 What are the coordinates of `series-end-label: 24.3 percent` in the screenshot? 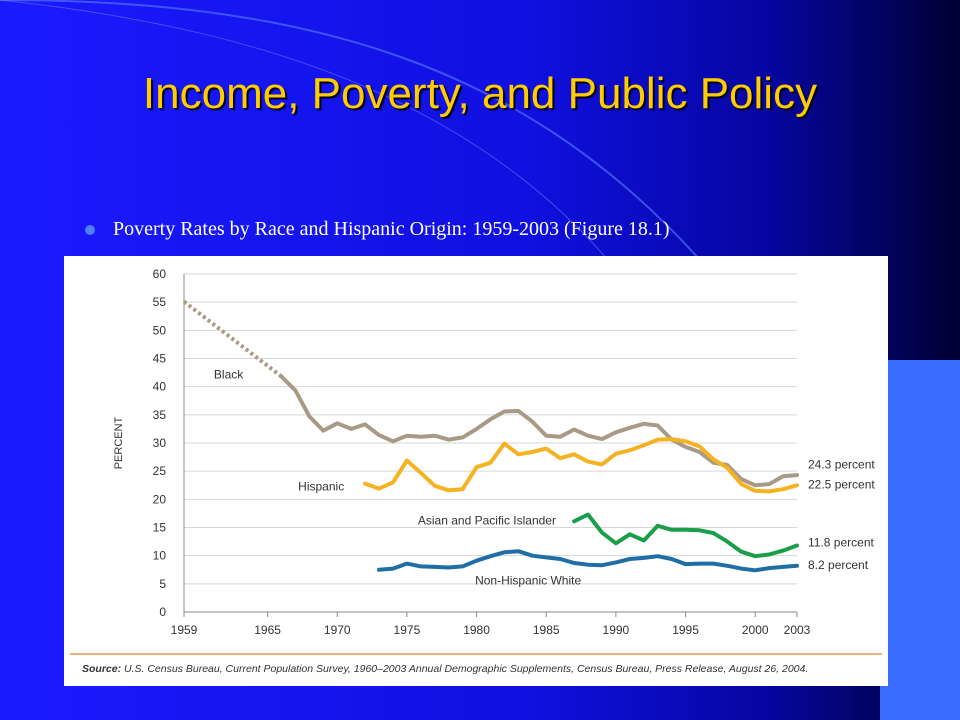 It's located at (841, 464).